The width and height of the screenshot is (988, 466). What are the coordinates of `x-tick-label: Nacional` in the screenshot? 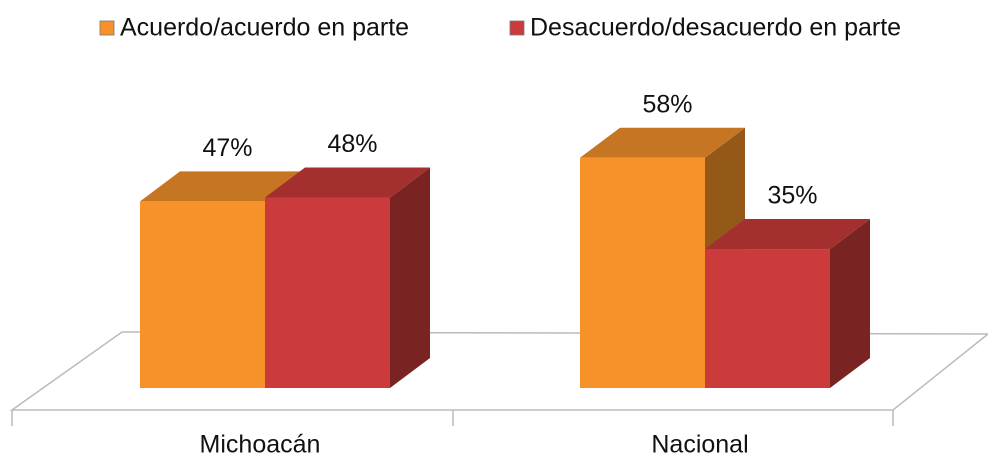 It's located at (699, 445).